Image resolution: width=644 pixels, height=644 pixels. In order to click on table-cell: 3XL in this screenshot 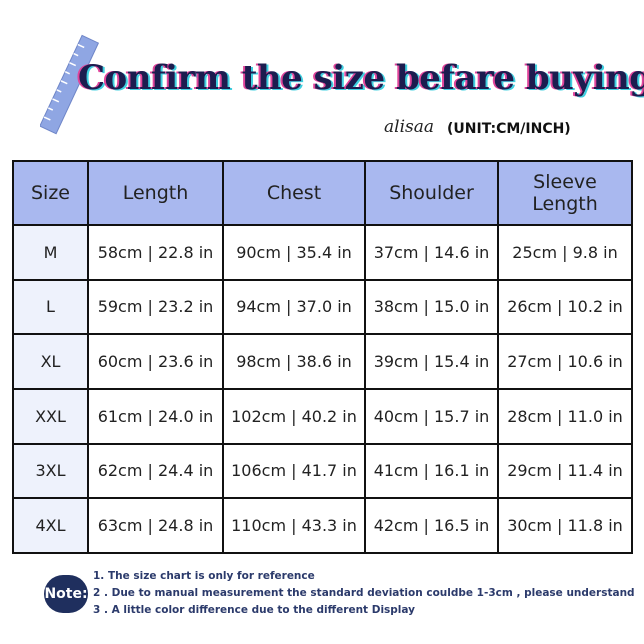, I will do `click(50, 471)`.